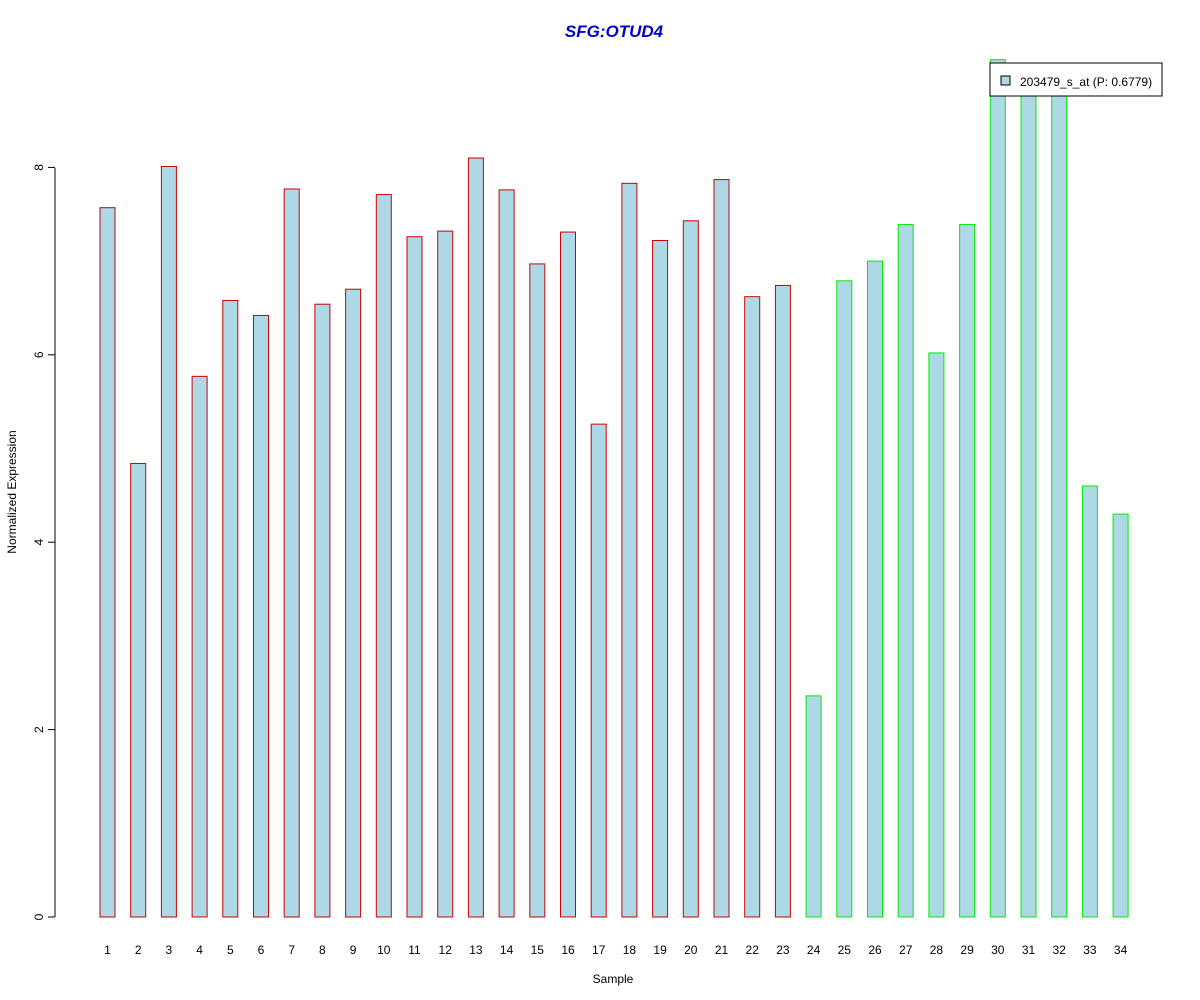 The height and width of the screenshot is (1000, 1200). Describe the element at coordinates (12, 491) in the screenshot. I see `y-axis-label: Normalized Expression` at that location.